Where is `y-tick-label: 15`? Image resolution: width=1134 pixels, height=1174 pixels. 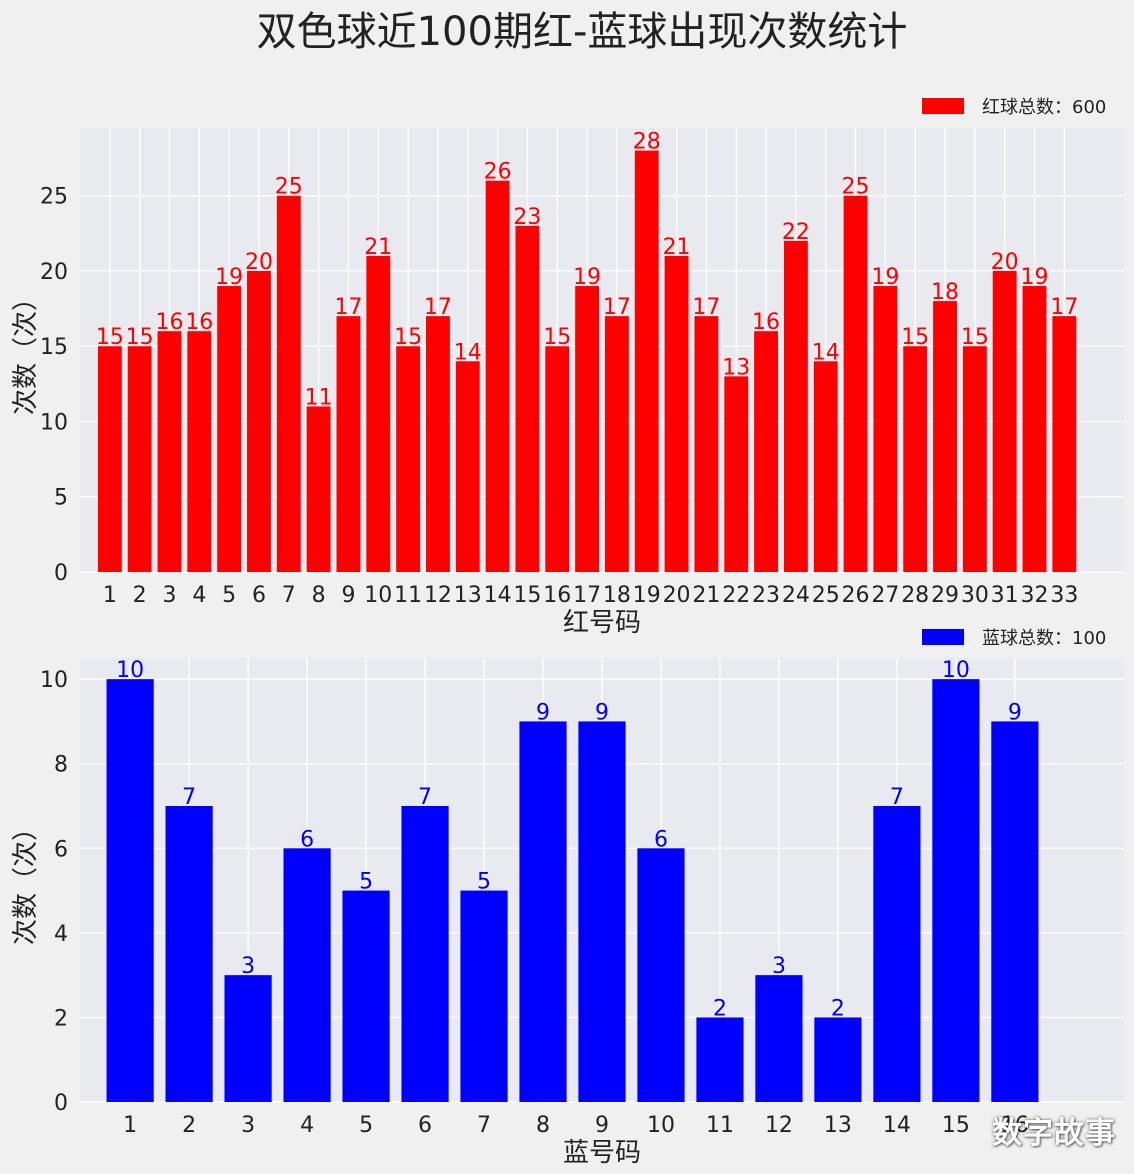
y-tick-label: 15 is located at coordinates (54, 347).